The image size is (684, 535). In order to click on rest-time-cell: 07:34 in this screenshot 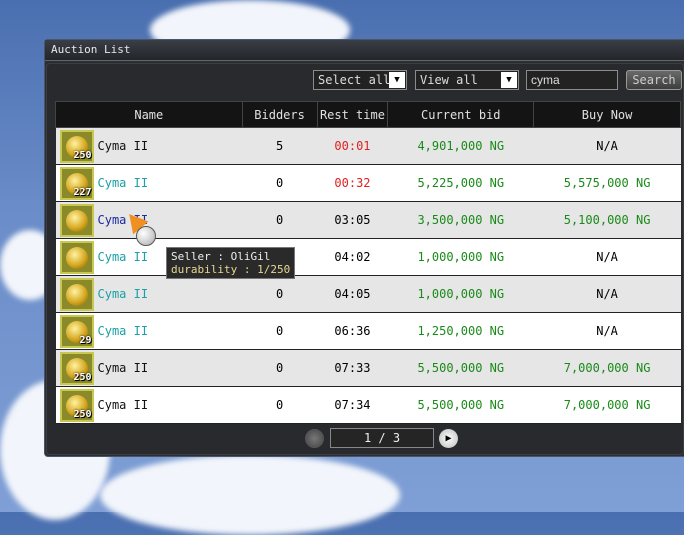, I will do `click(352, 405)`.